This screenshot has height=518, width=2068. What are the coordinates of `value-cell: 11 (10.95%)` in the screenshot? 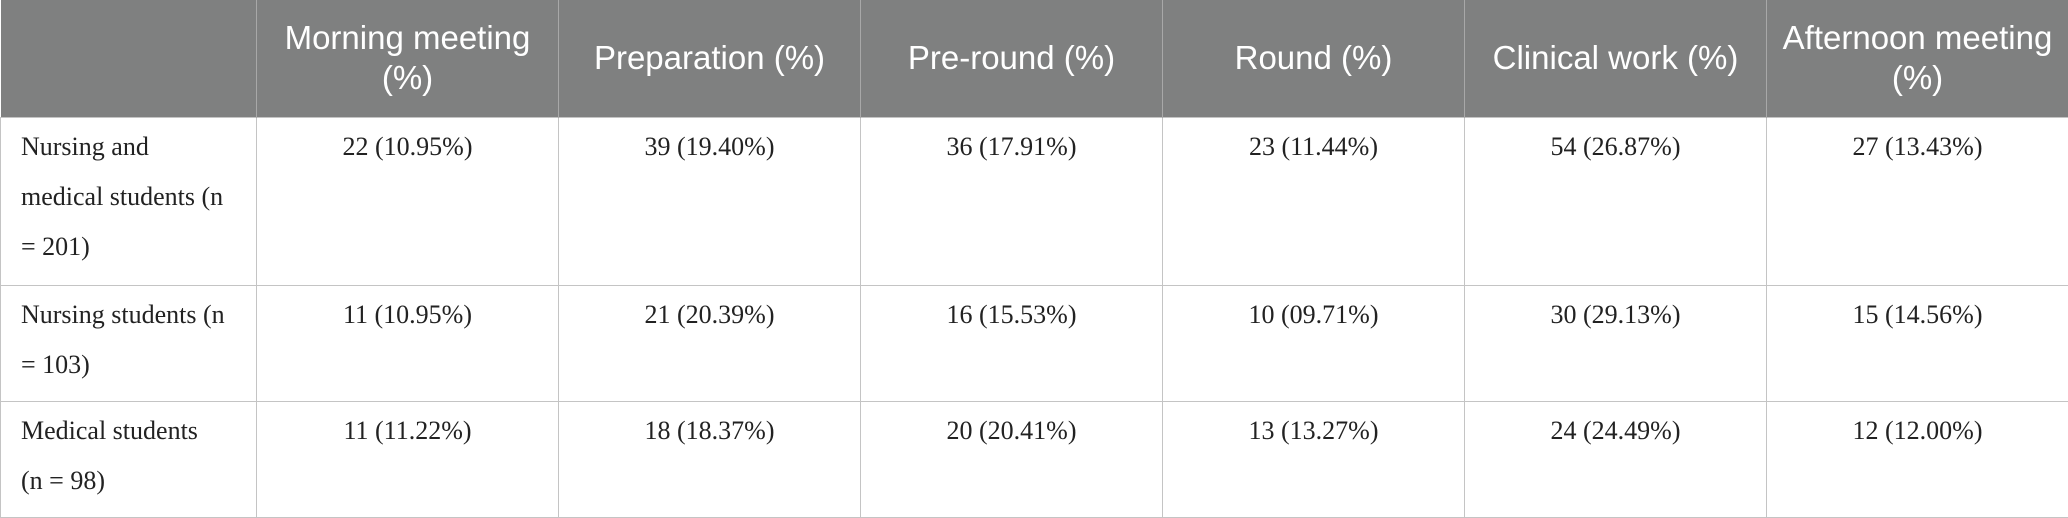 It's located at (408, 343).